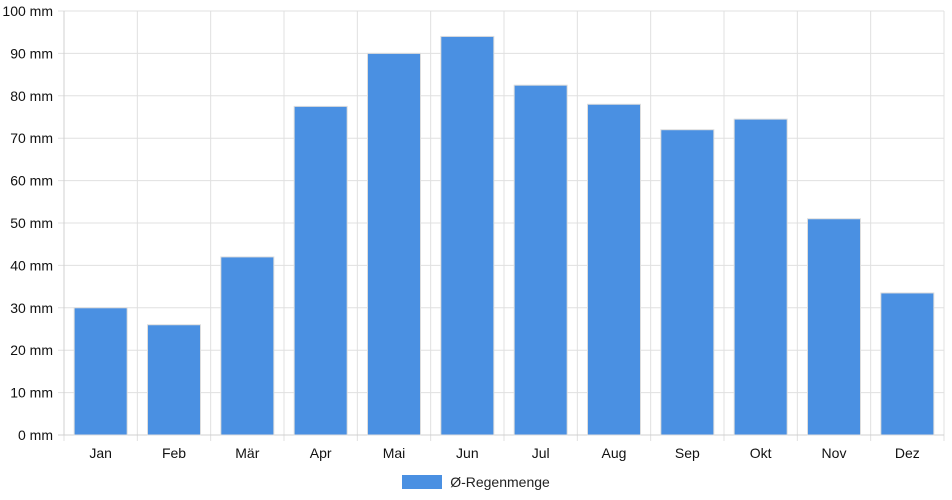 Image resolution: width=952 pixels, height=500 pixels. What do you see at coordinates (467, 453) in the screenshot?
I see `x-tick-label: Jun` at bounding box center [467, 453].